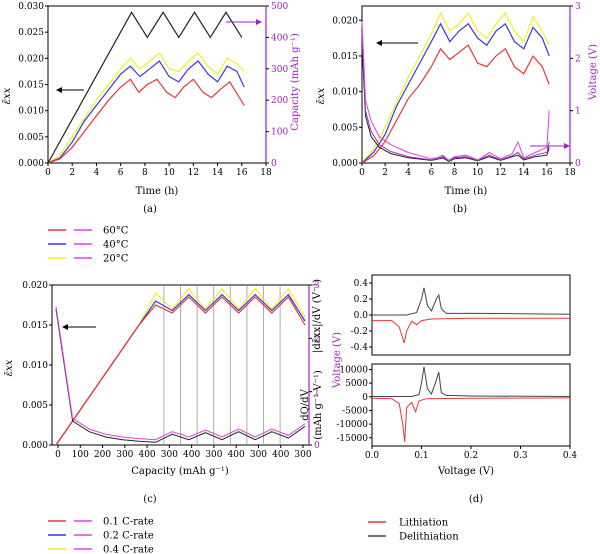 Image resolution: width=600 pixels, height=554 pixels. I want to click on panel-b-x-tick-label: 14, so click(524, 173).